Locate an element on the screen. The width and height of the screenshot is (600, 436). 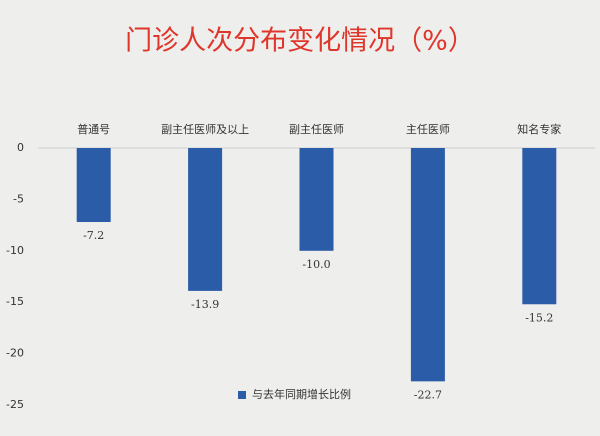
value-label: -22.7 is located at coordinates (428, 394).